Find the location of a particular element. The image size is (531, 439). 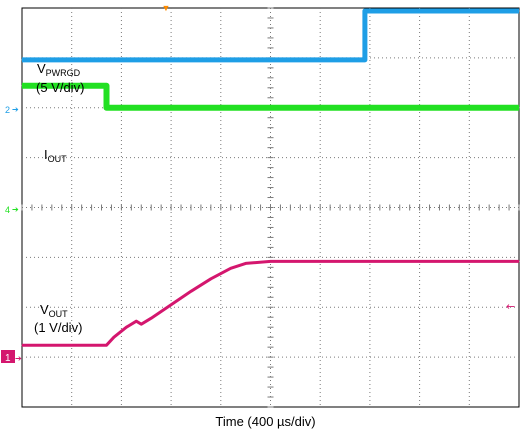

iout-label-sub: OUT is located at coordinates (57, 159).